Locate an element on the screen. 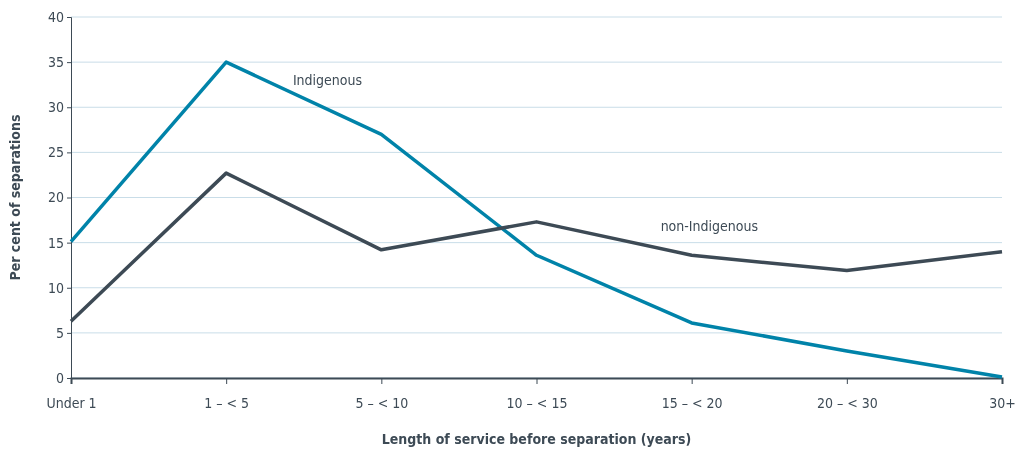 This screenshot has width=1018, height=451. y-tick-label: 0 is located at coordinates (59, 377).